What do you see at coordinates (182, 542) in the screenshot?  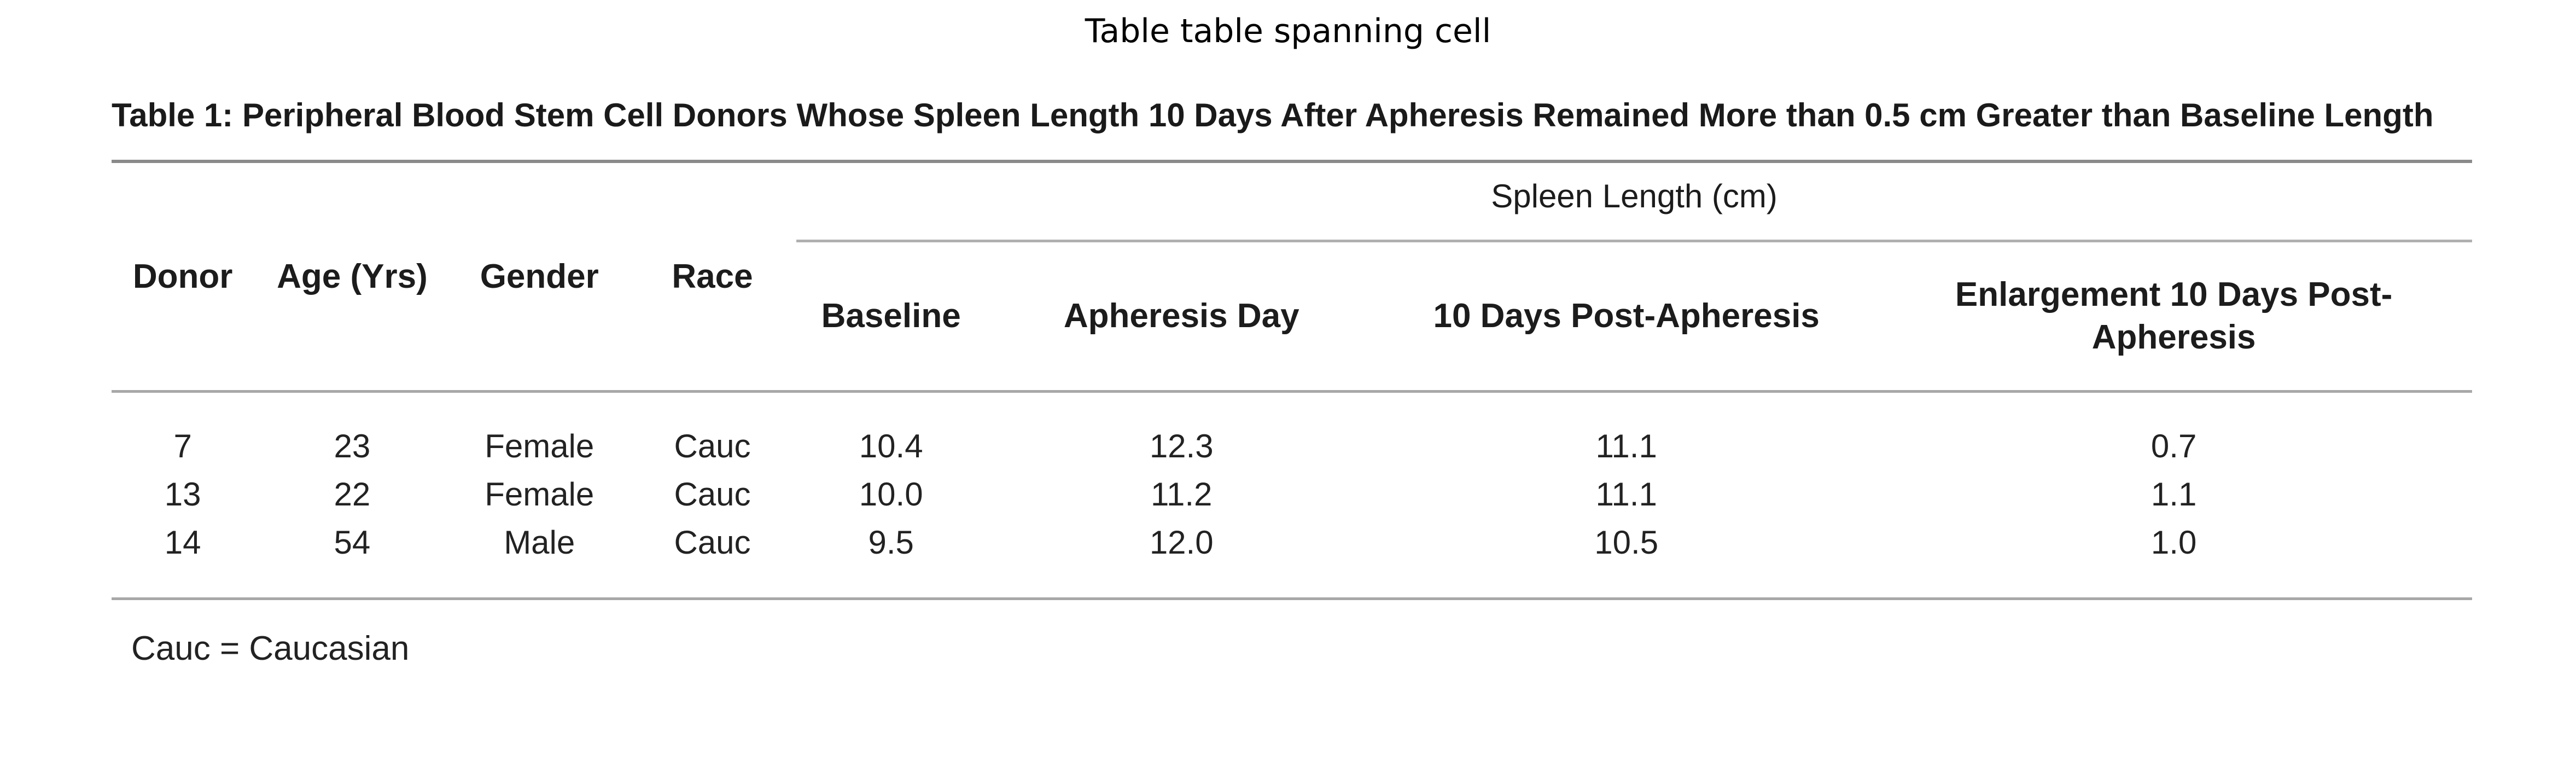 I see `table-cell: 14` at bounding box center [182, 542].